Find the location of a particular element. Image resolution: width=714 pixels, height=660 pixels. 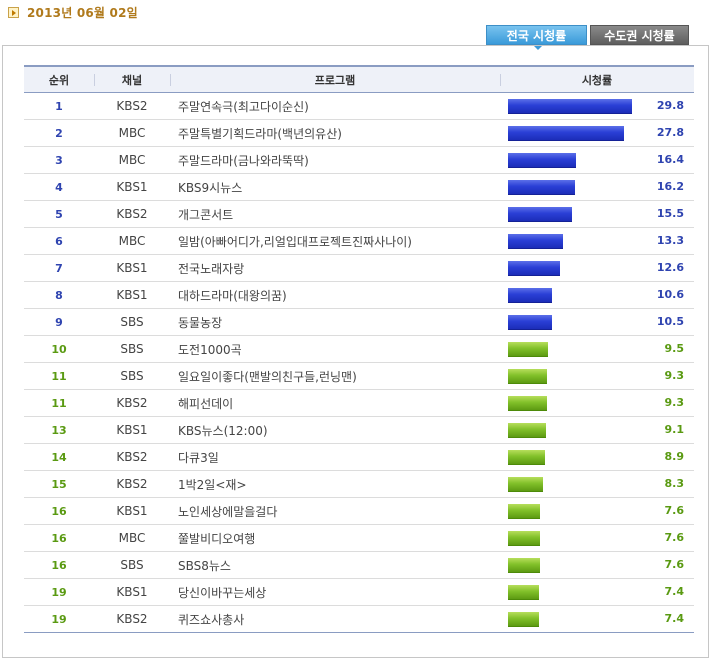

table-row: 16 SBS SBS8뉴스 7.6 is located at coordinates (359, 565).